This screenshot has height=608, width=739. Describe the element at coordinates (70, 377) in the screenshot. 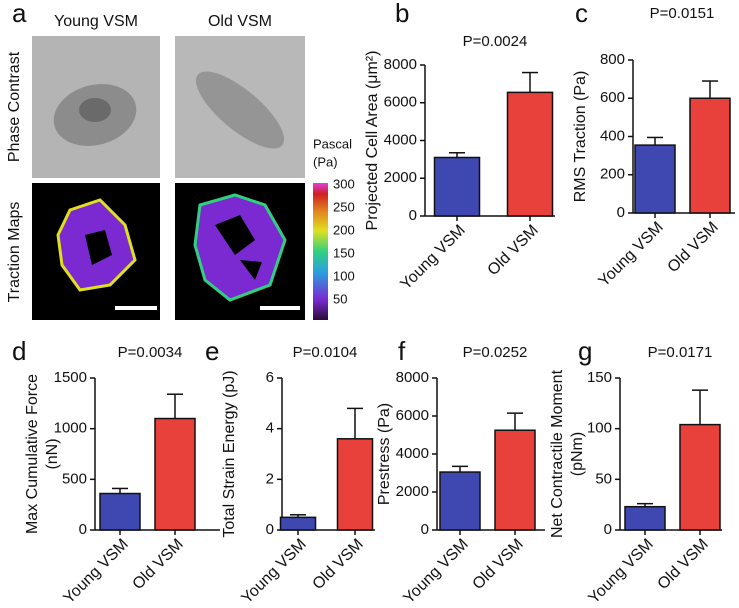

I see `y-tick-label: 1500` at that location.